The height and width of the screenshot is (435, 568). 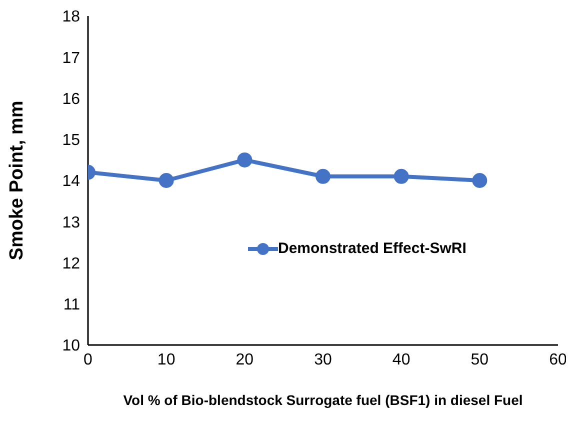 I want to click on x-tick-label: 40, so click(x=401, y=359).